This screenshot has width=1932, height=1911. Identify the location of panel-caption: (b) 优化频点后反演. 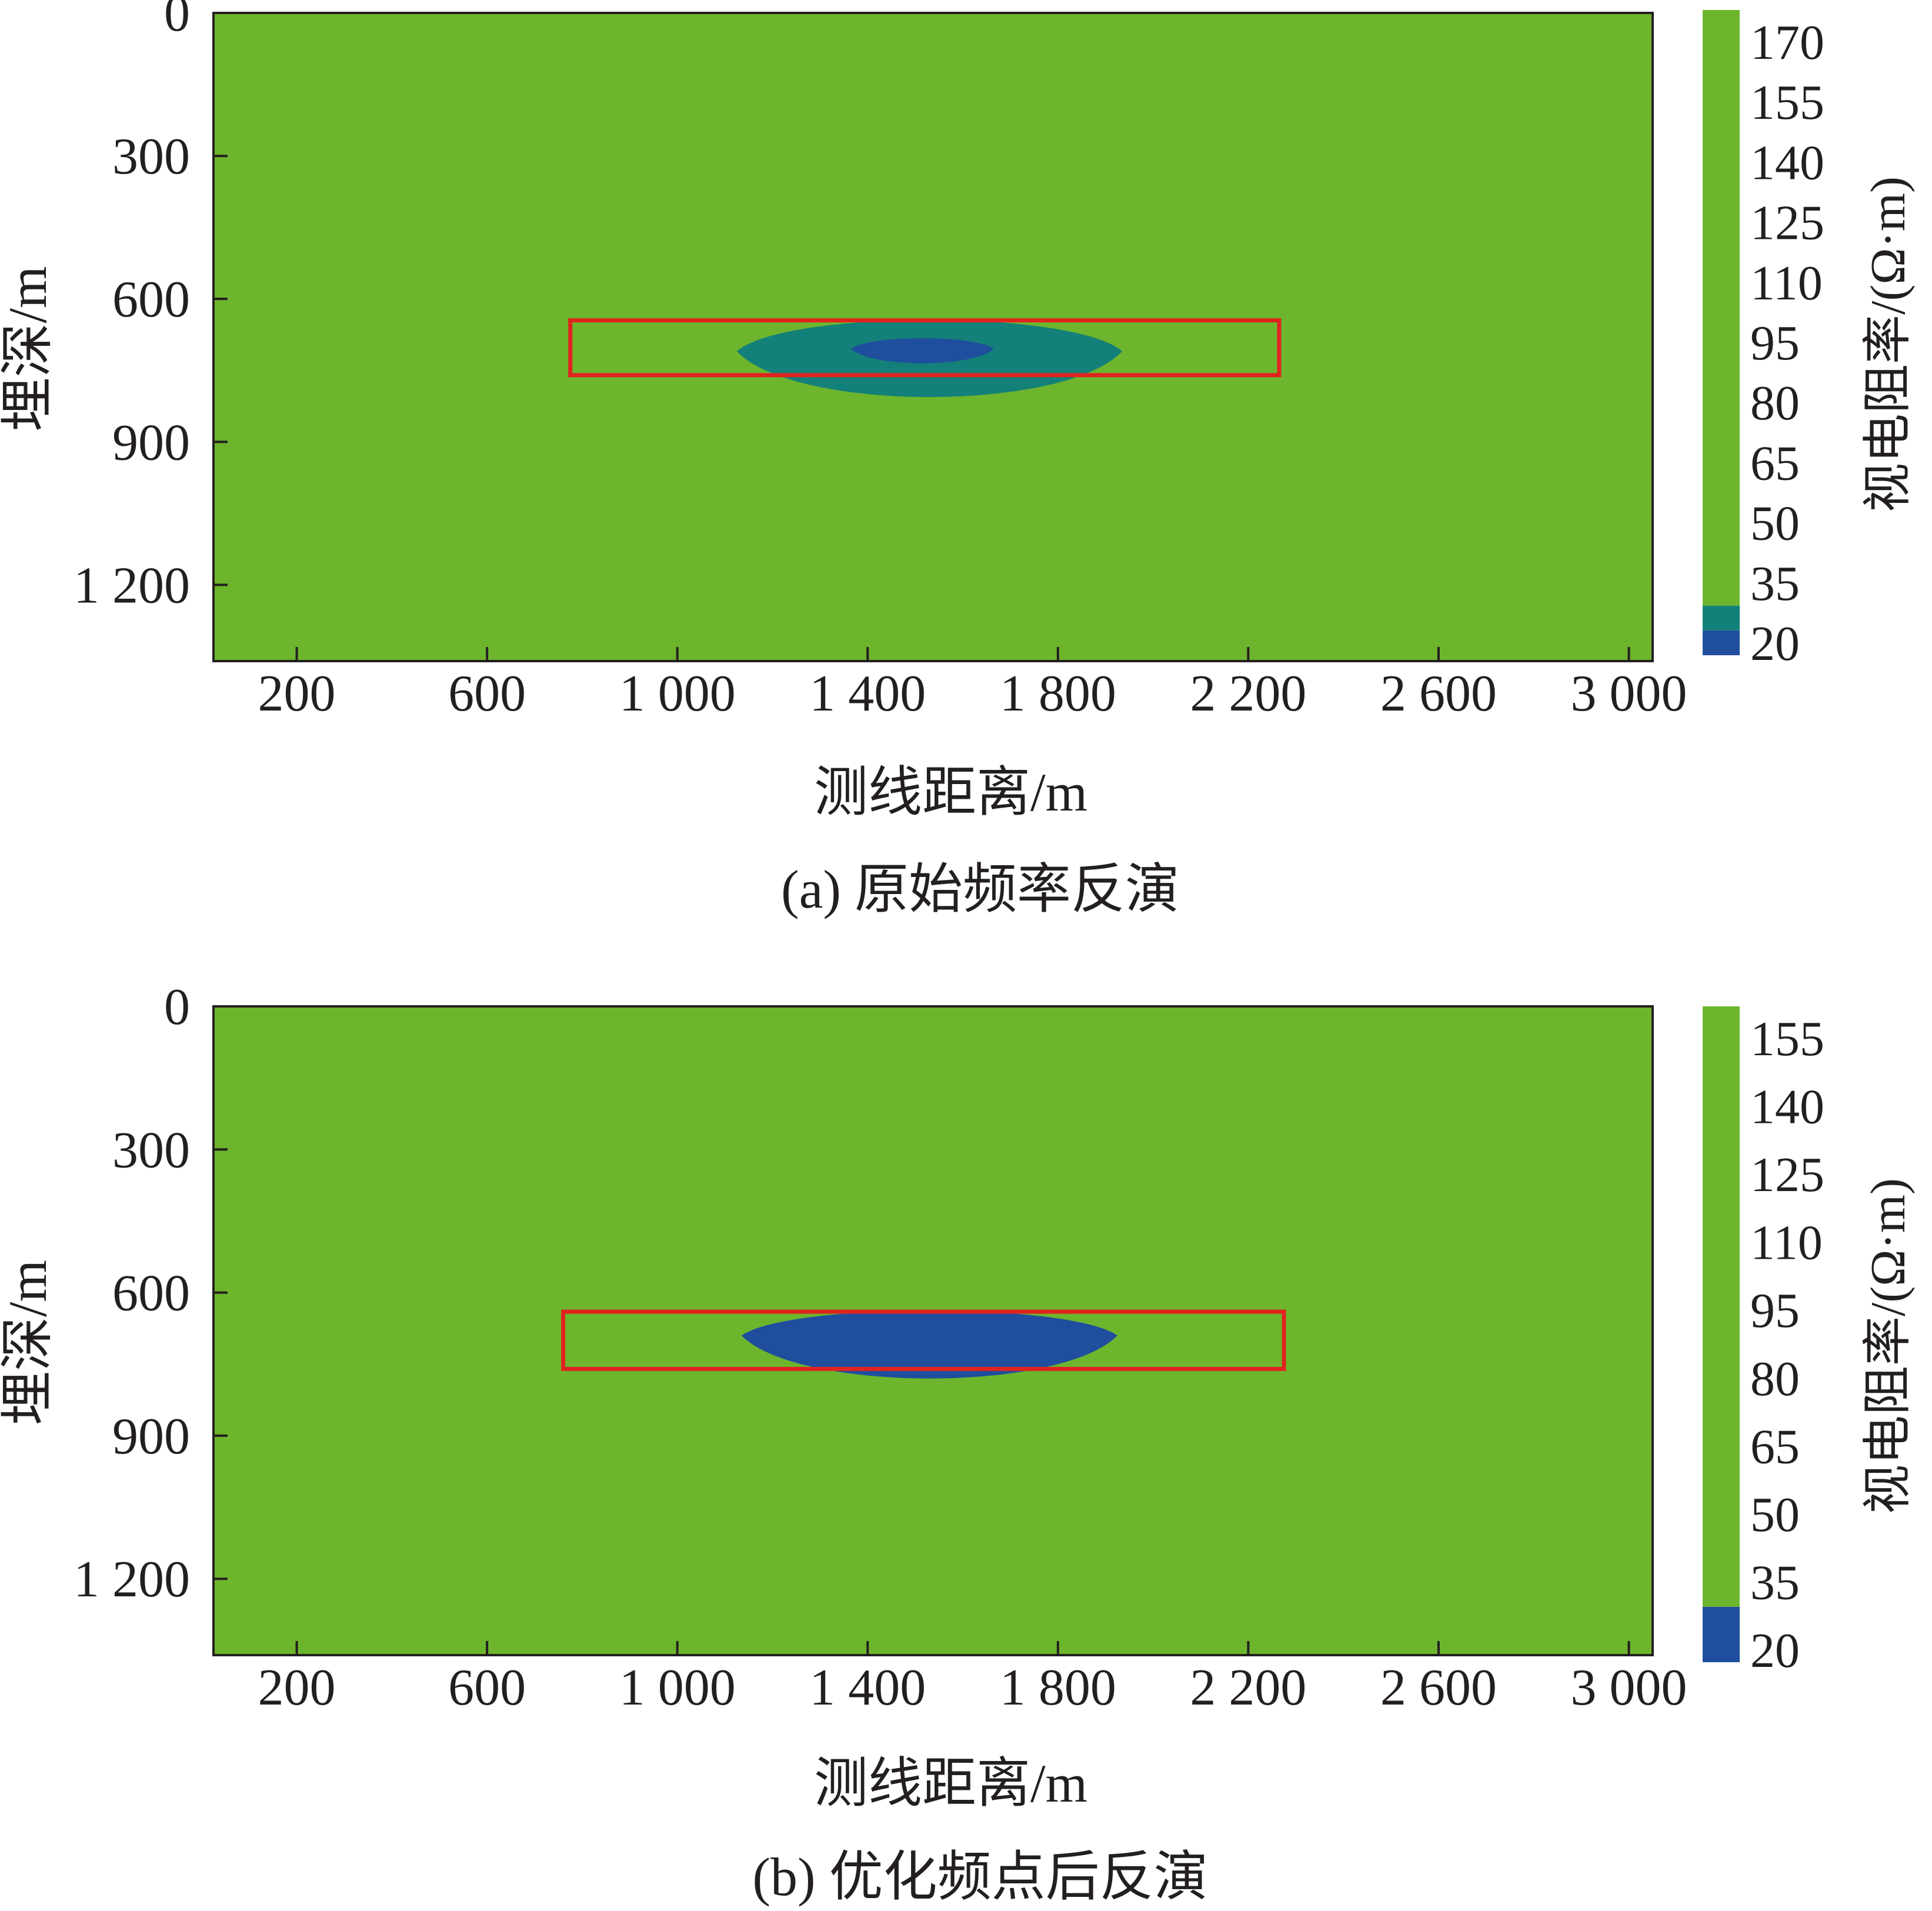
(979, 1877).